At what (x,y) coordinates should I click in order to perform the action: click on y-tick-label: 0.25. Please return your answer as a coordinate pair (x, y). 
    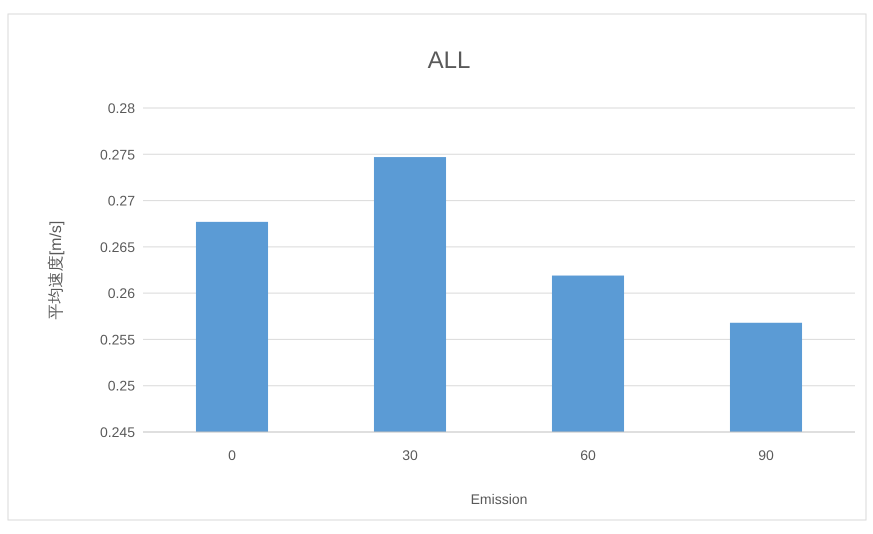
    Looking at the image, I should click on (122, 386).